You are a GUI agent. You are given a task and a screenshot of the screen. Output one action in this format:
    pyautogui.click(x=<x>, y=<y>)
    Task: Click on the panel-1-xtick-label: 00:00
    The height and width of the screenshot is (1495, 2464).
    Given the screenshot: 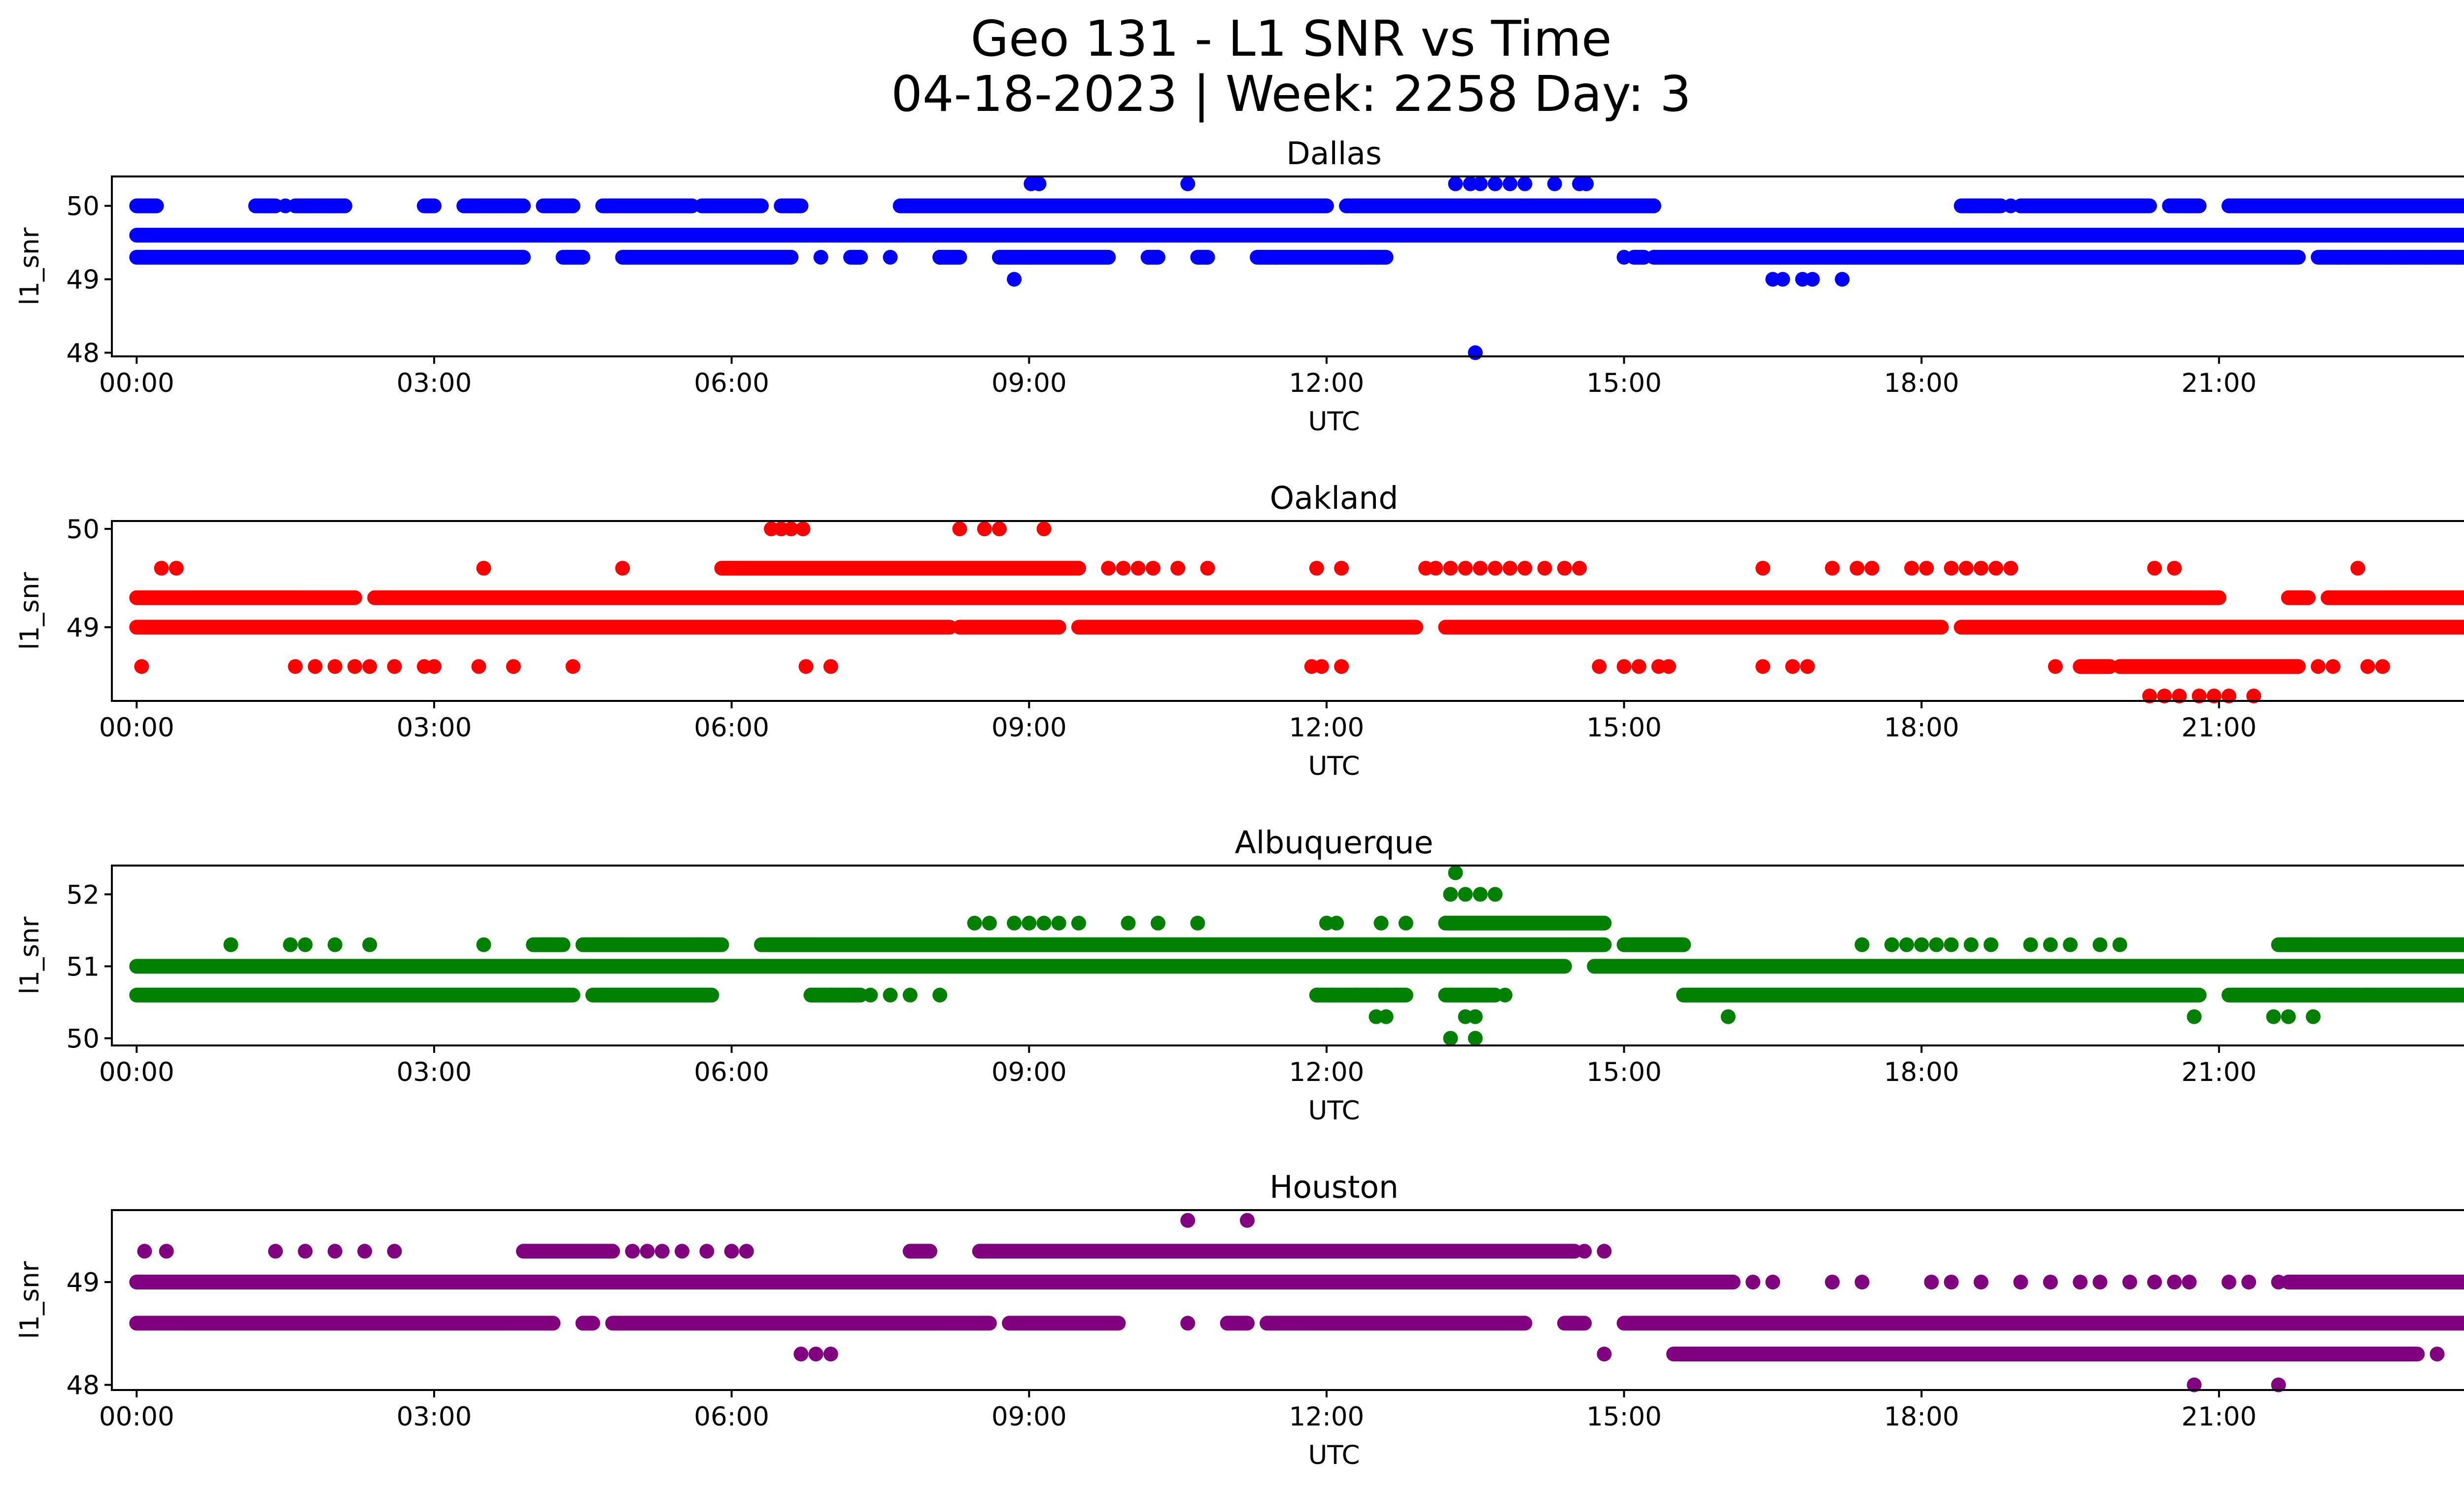 What is the action you would take?
    pyautogui.click(x=136, y=383)
    